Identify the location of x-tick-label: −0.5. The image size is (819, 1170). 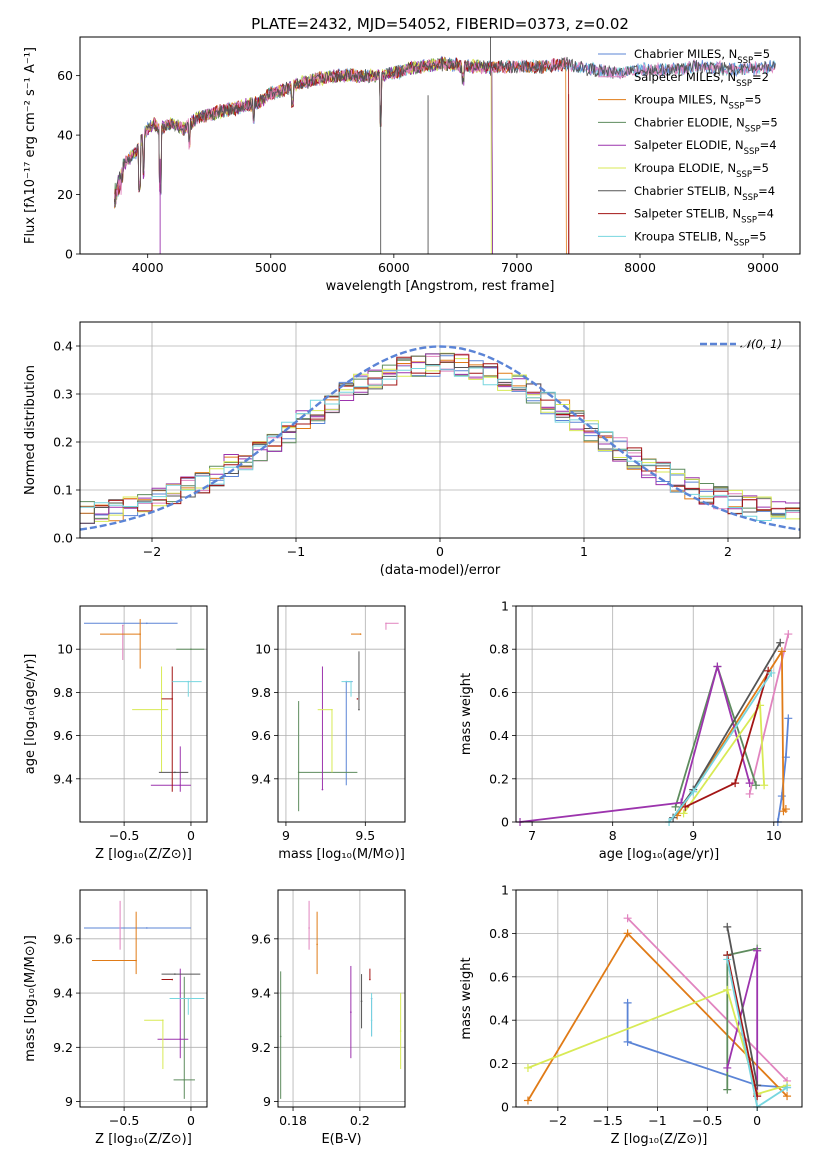
(707, 1120).